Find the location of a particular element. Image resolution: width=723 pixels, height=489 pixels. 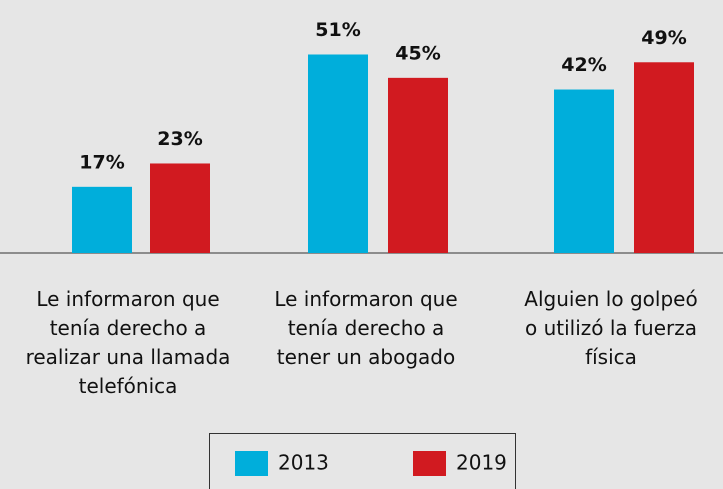

value-label: 51% is located at coordinates (337, 30).